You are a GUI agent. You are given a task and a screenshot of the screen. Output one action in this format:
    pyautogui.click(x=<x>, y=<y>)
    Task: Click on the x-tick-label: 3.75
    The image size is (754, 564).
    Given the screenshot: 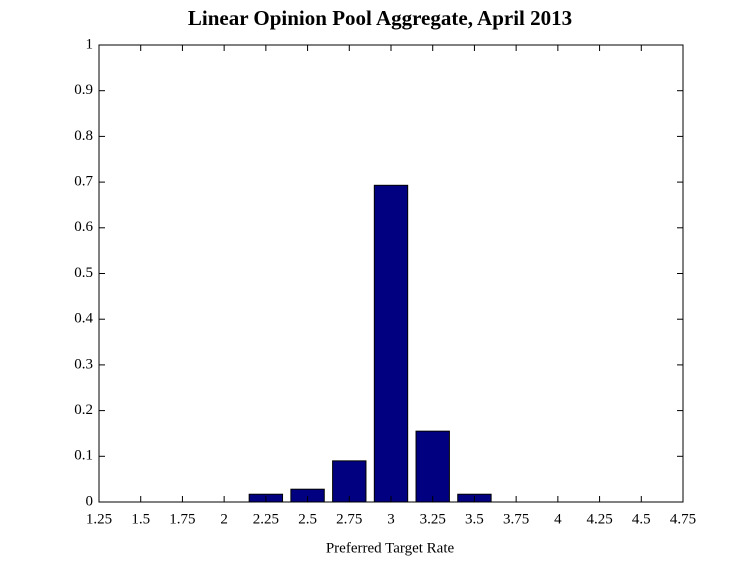 What is the action you would take?
    pyautogui.click(x=516, y=519)
    